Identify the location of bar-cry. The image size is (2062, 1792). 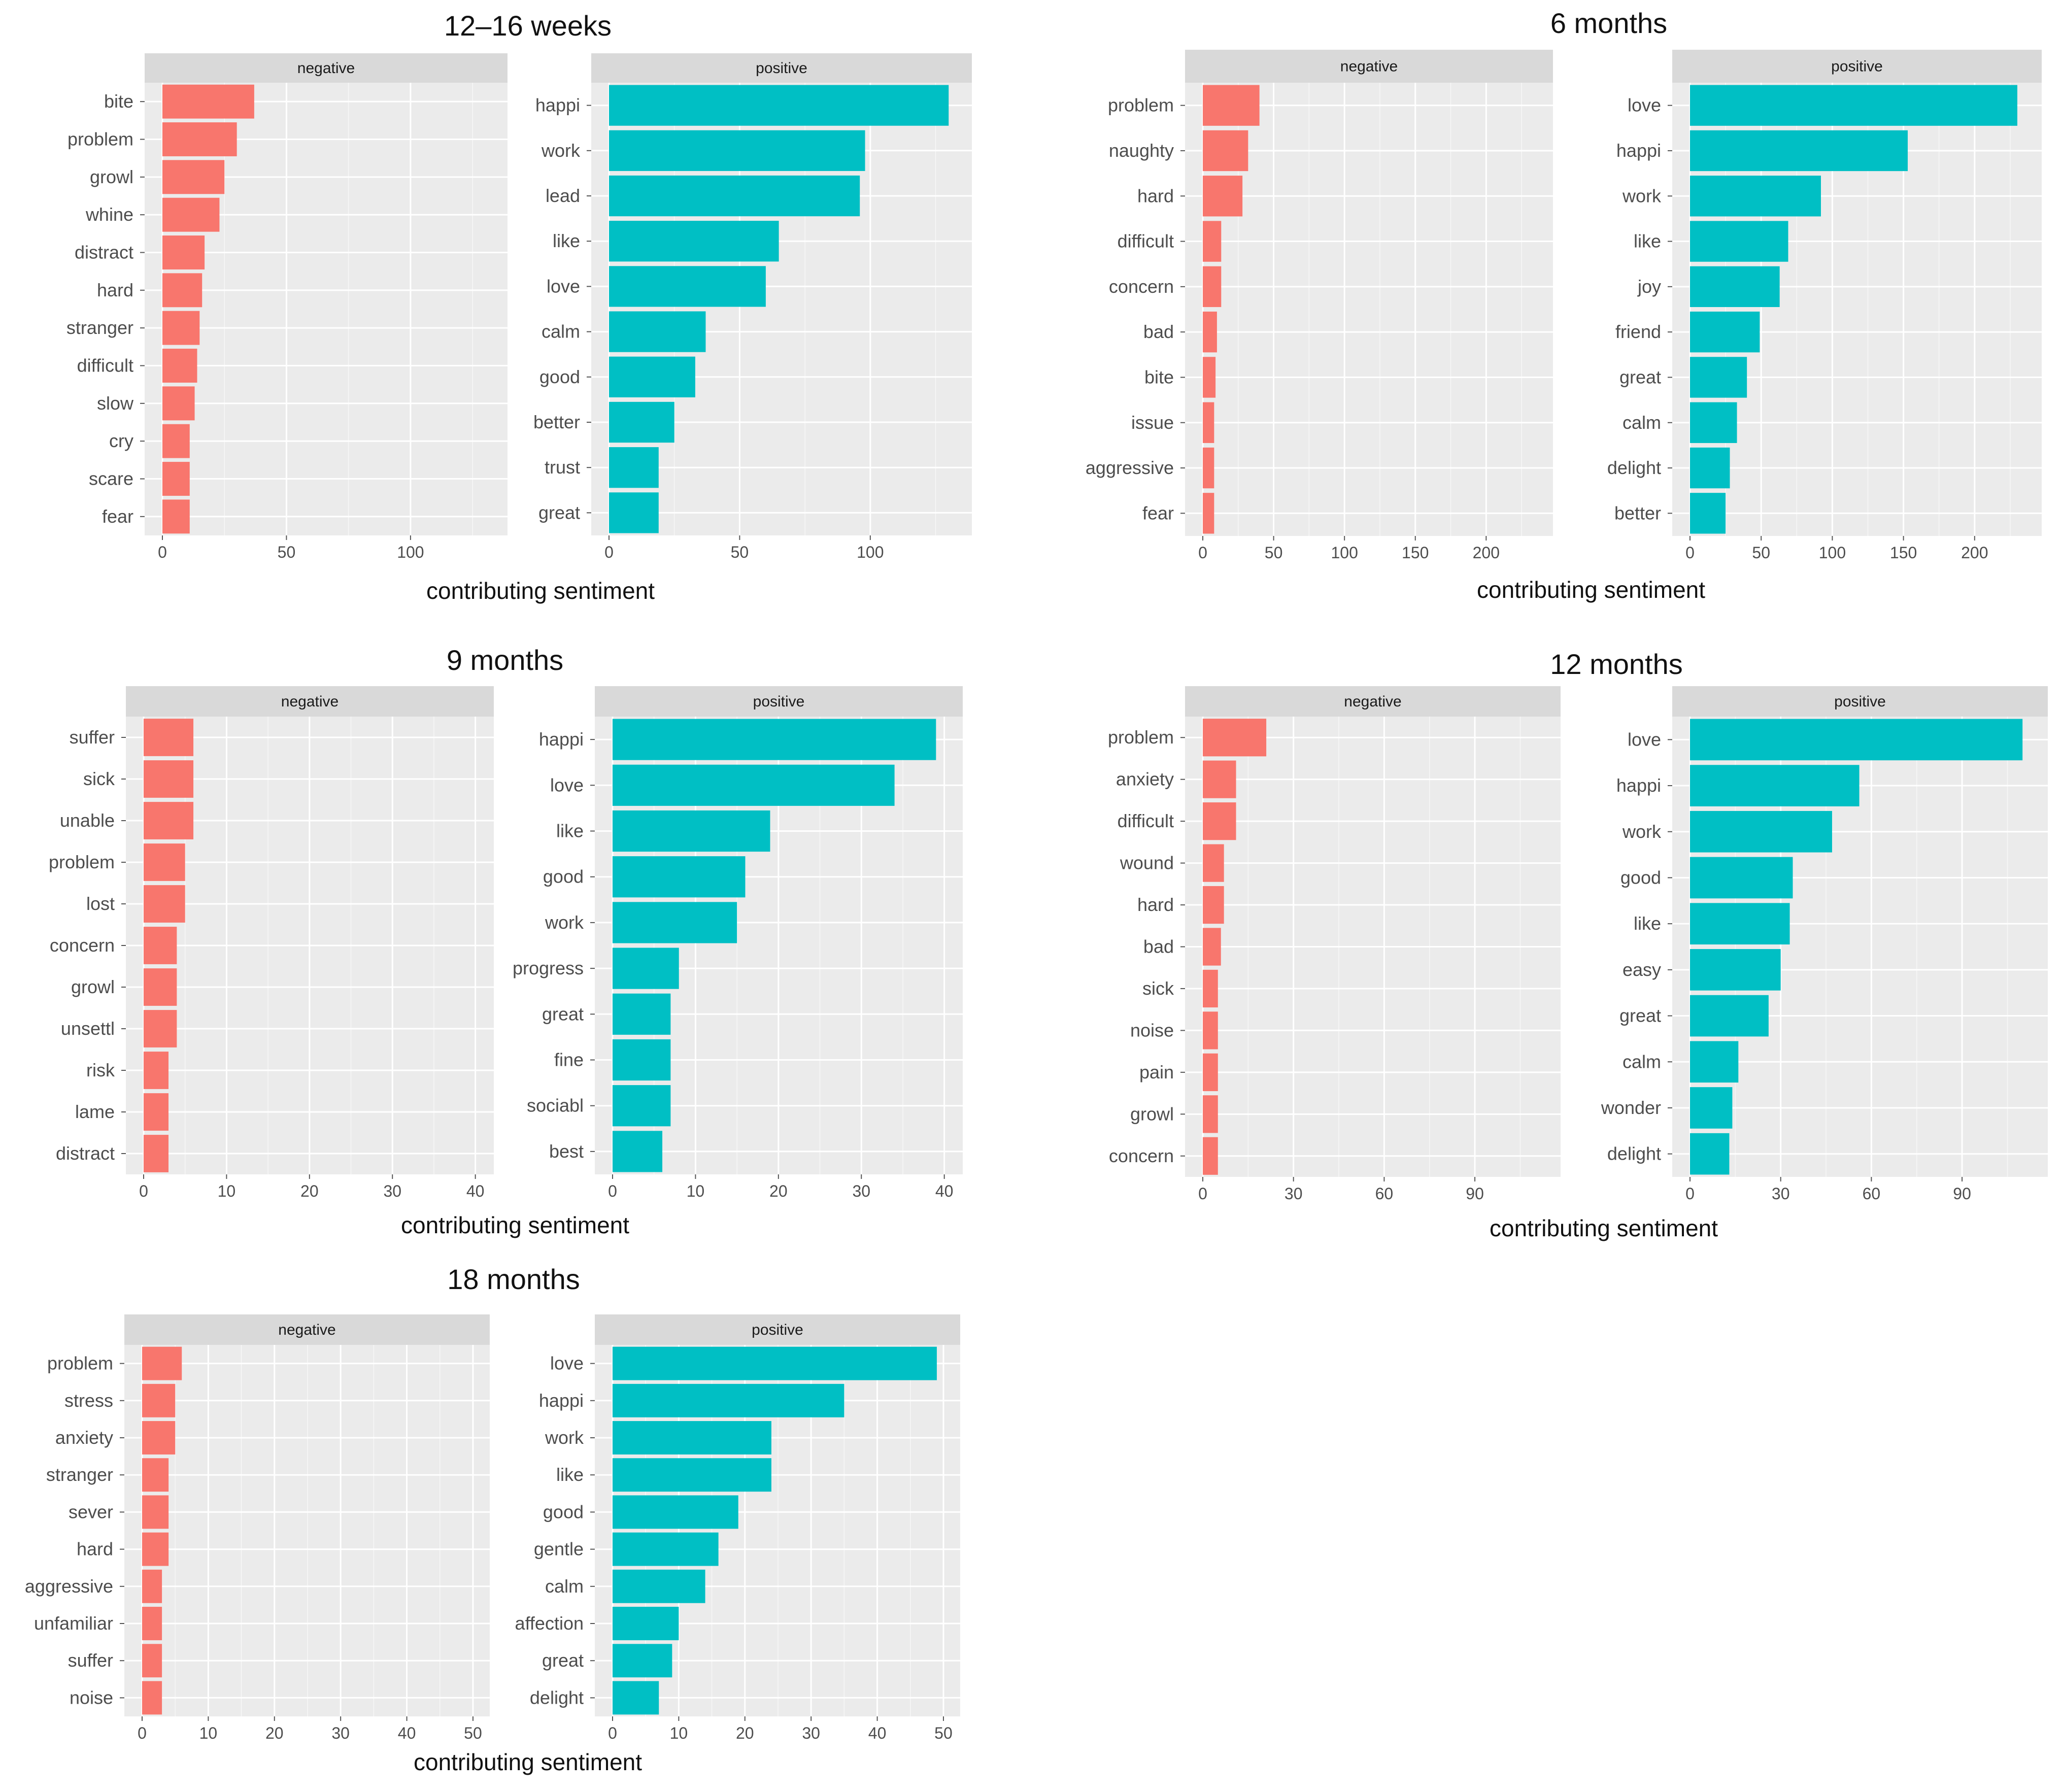
(176, 441).